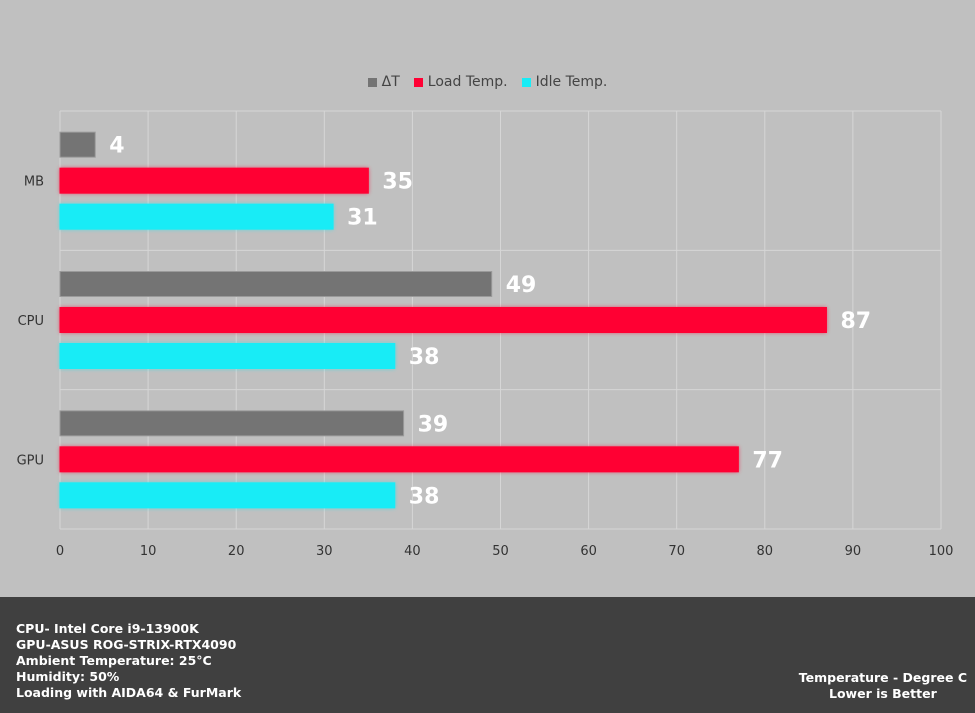  Describe the element at coordinates (467, 82) in the screenshot. I see `legend-label: Load Temp.` at that location.